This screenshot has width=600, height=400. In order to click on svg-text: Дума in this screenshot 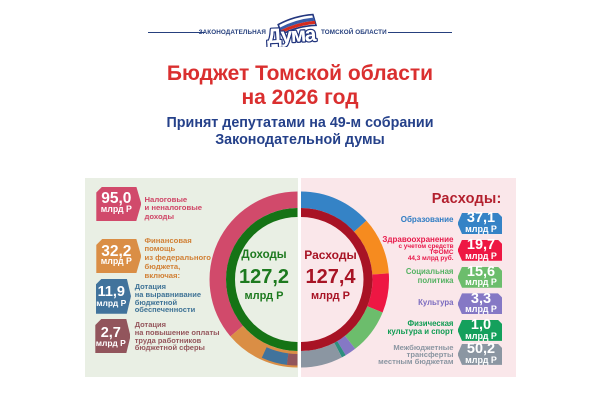, I will do `click(291, 35)`.